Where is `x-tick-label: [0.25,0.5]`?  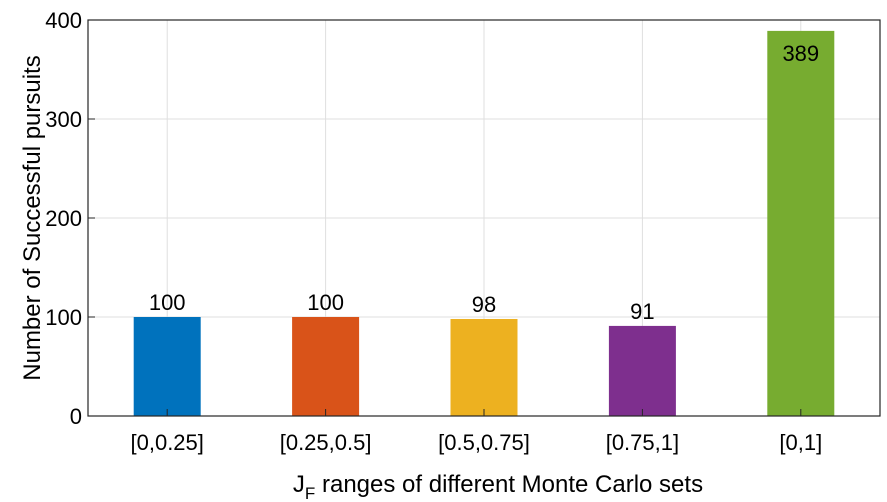
x-tick-label: [0.25,0.5] is located at coordinates (326, 442).